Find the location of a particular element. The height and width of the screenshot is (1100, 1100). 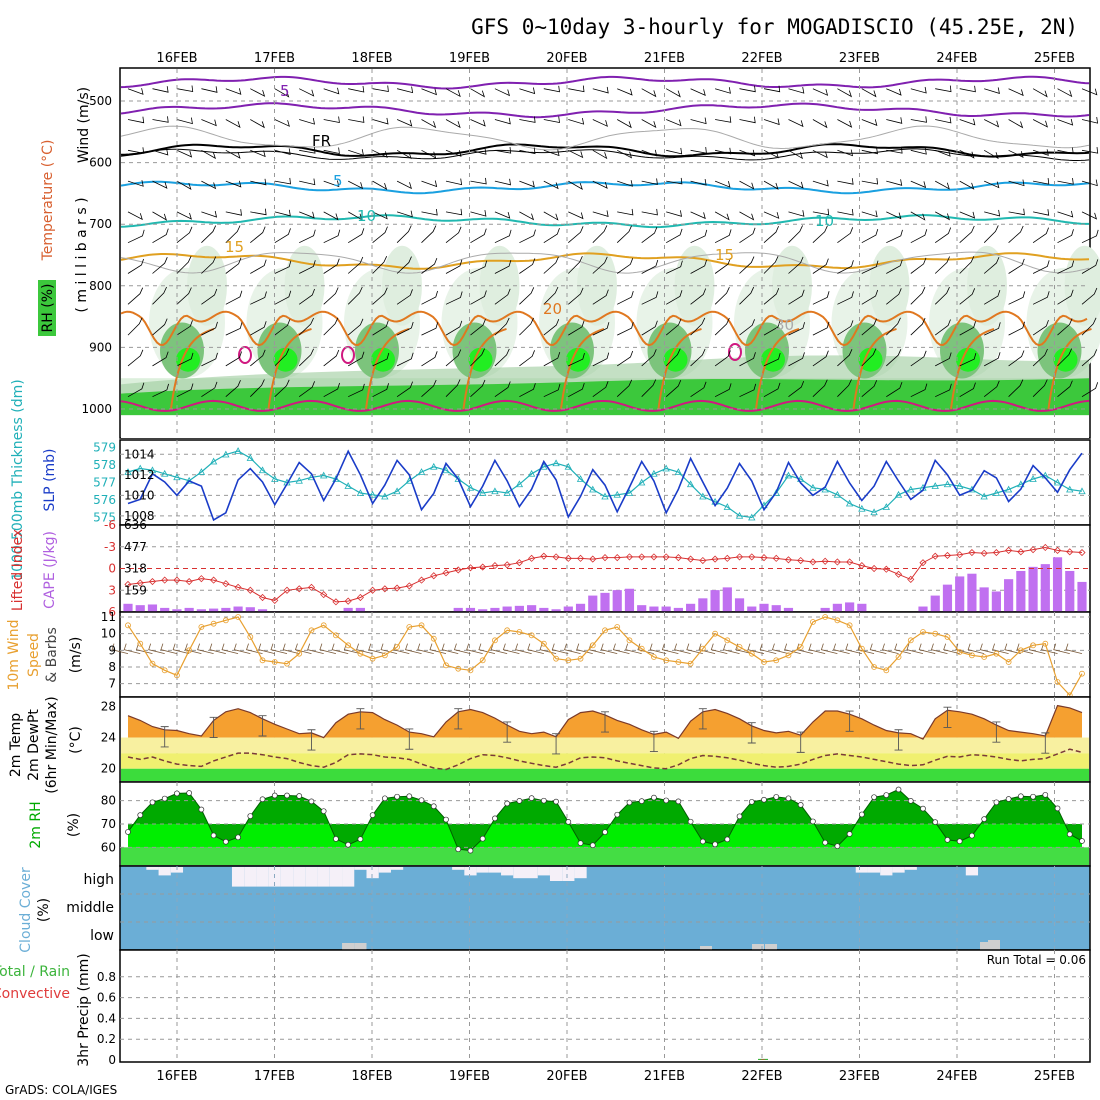

contour-label: 10 is located at coordinates (824, 221).